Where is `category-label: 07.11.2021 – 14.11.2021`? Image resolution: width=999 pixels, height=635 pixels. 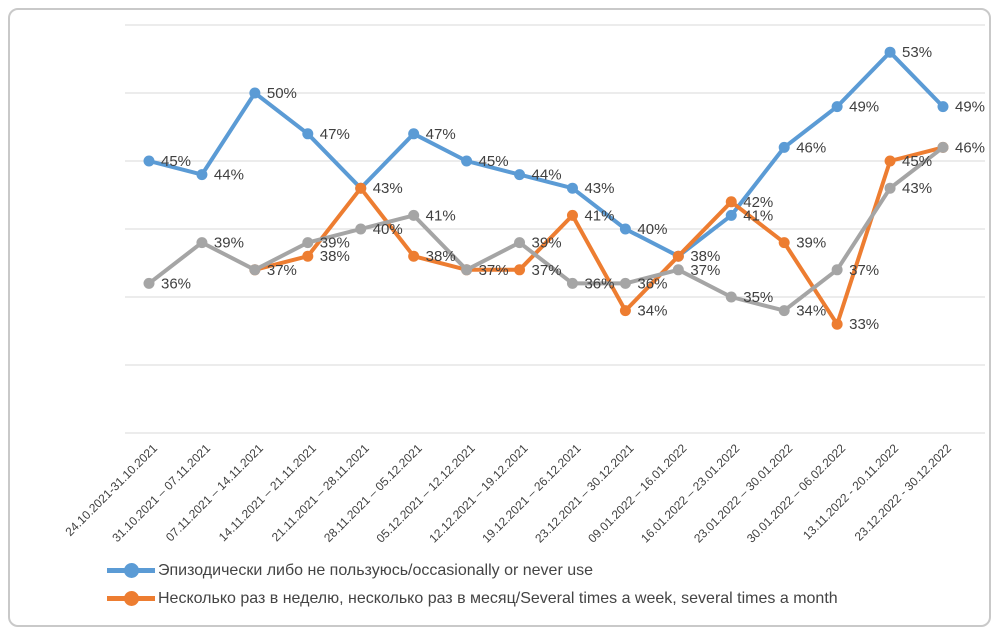
category-label: 07.11.2021 – 14.11.2021 is located at coordinates (214, 492).